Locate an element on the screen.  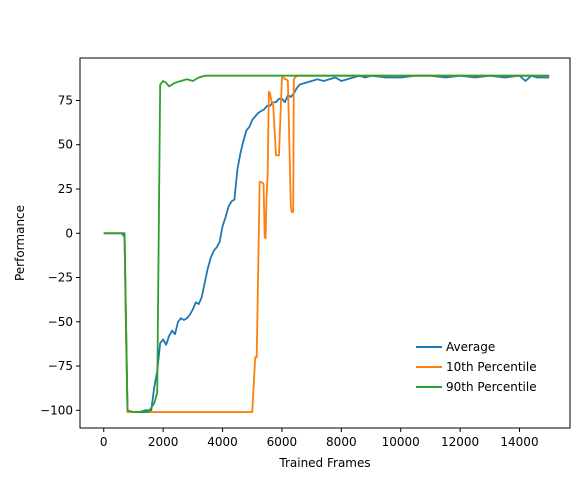
legend-label-2: 90th Percentile is located at coordinates (491, 387).